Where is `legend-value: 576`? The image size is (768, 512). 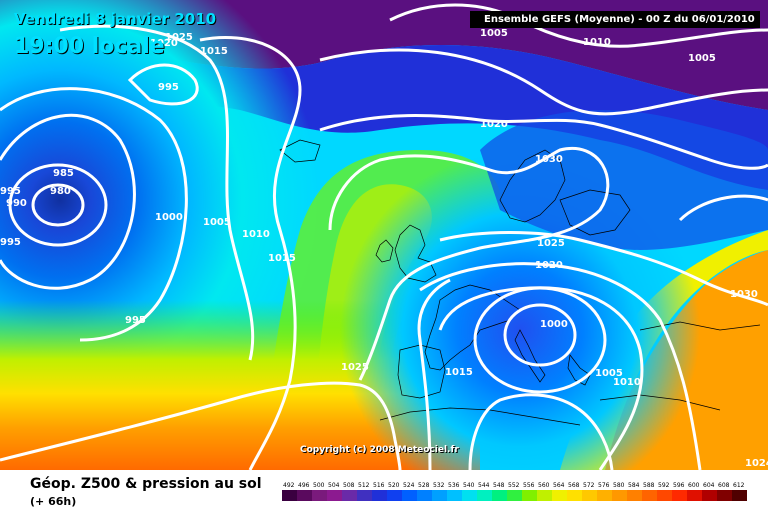
legend-value: 576 is located at coordinates (604, 485).